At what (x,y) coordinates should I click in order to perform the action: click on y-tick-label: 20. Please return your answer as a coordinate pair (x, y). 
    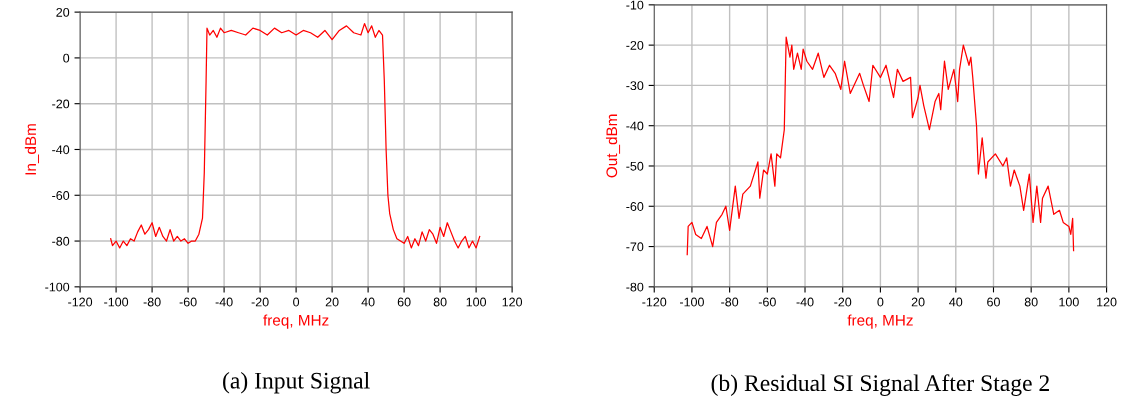
    Looking at the image, I should click on (63, 12).